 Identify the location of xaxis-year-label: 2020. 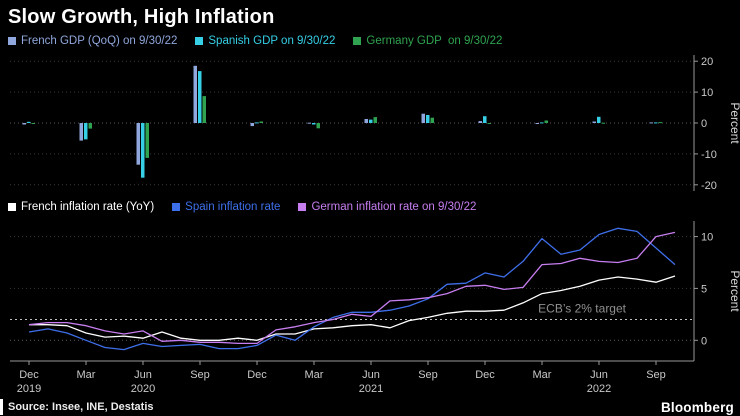
(143, 389).